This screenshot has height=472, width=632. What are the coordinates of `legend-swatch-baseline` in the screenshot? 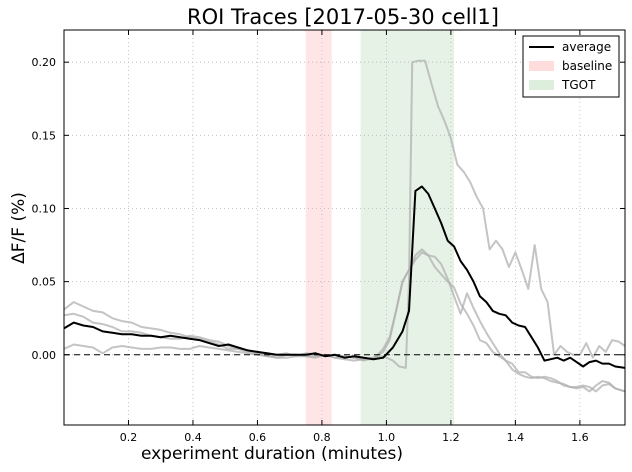 It's located at (541, 66).